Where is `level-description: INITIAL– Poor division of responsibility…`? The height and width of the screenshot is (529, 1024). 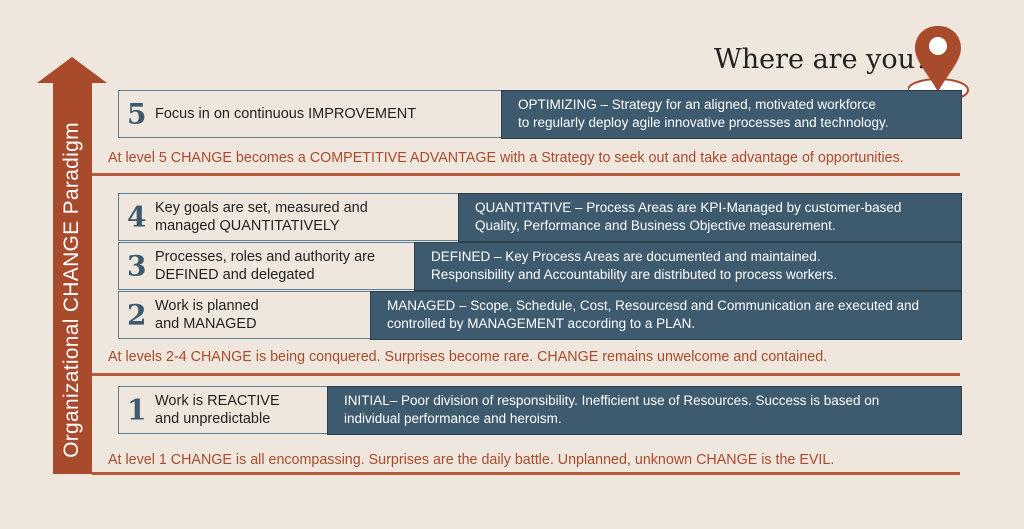 level-description: INITIAL– Poor division of responsibility… is located at coordinates (612, 409).